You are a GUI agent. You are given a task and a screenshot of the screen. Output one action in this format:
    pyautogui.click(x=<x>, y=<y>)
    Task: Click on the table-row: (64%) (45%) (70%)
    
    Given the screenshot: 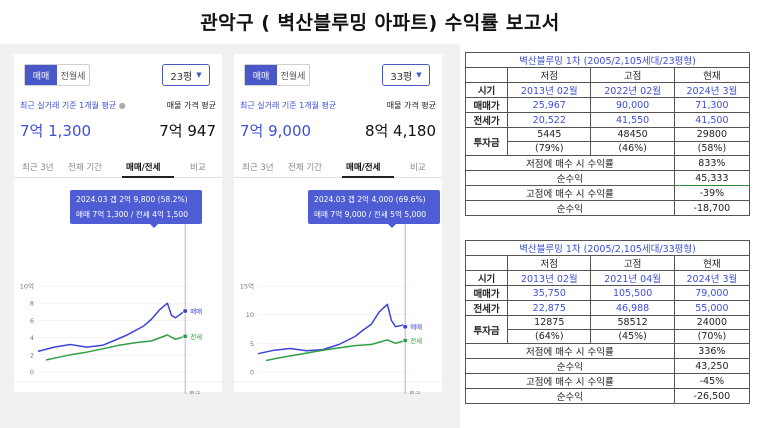 What is the action you would take?
    pyautogui.click(x=608, y=336)
    